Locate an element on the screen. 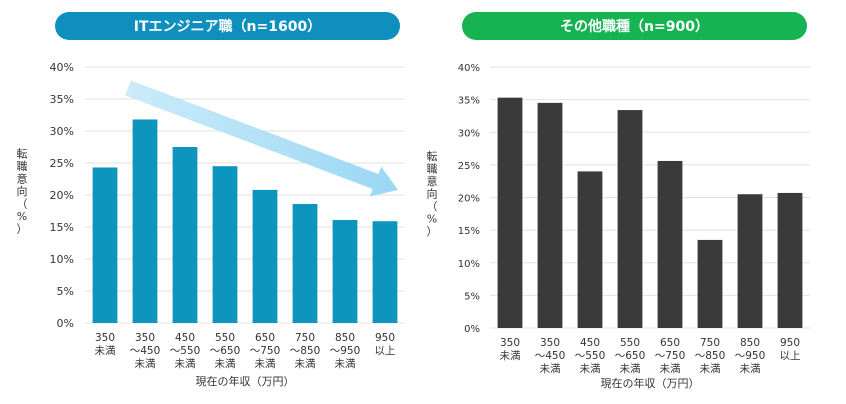 The image size is (846, 404). chart-title: ITエンジニア職（n=1600） is located at coordinates (227, 26).